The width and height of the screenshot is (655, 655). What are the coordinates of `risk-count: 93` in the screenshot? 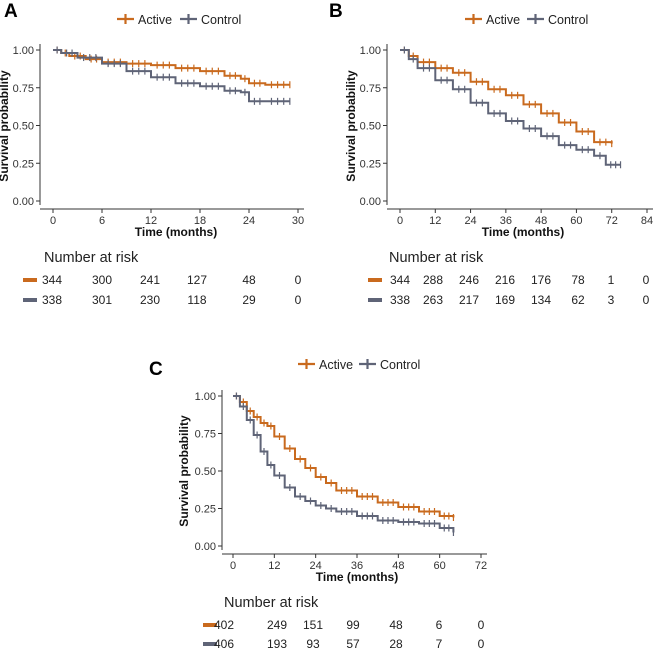 It's located at (313, 644).